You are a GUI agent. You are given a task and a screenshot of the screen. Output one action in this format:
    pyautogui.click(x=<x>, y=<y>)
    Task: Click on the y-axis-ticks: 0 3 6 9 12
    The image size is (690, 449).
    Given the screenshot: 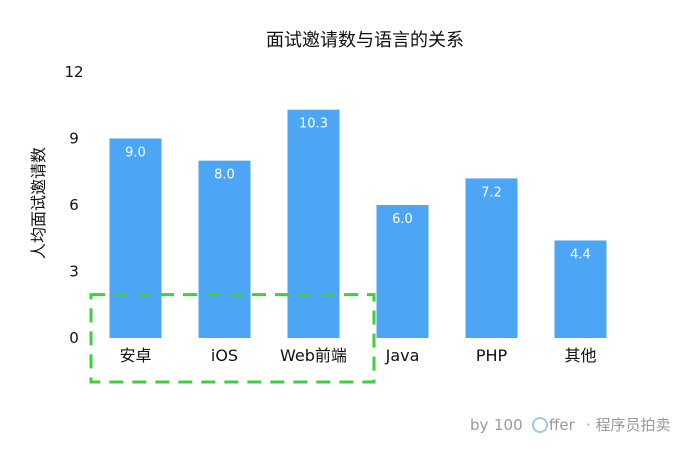 What is the action you would take?
    pyautogui.click(x=73, y=205)
    